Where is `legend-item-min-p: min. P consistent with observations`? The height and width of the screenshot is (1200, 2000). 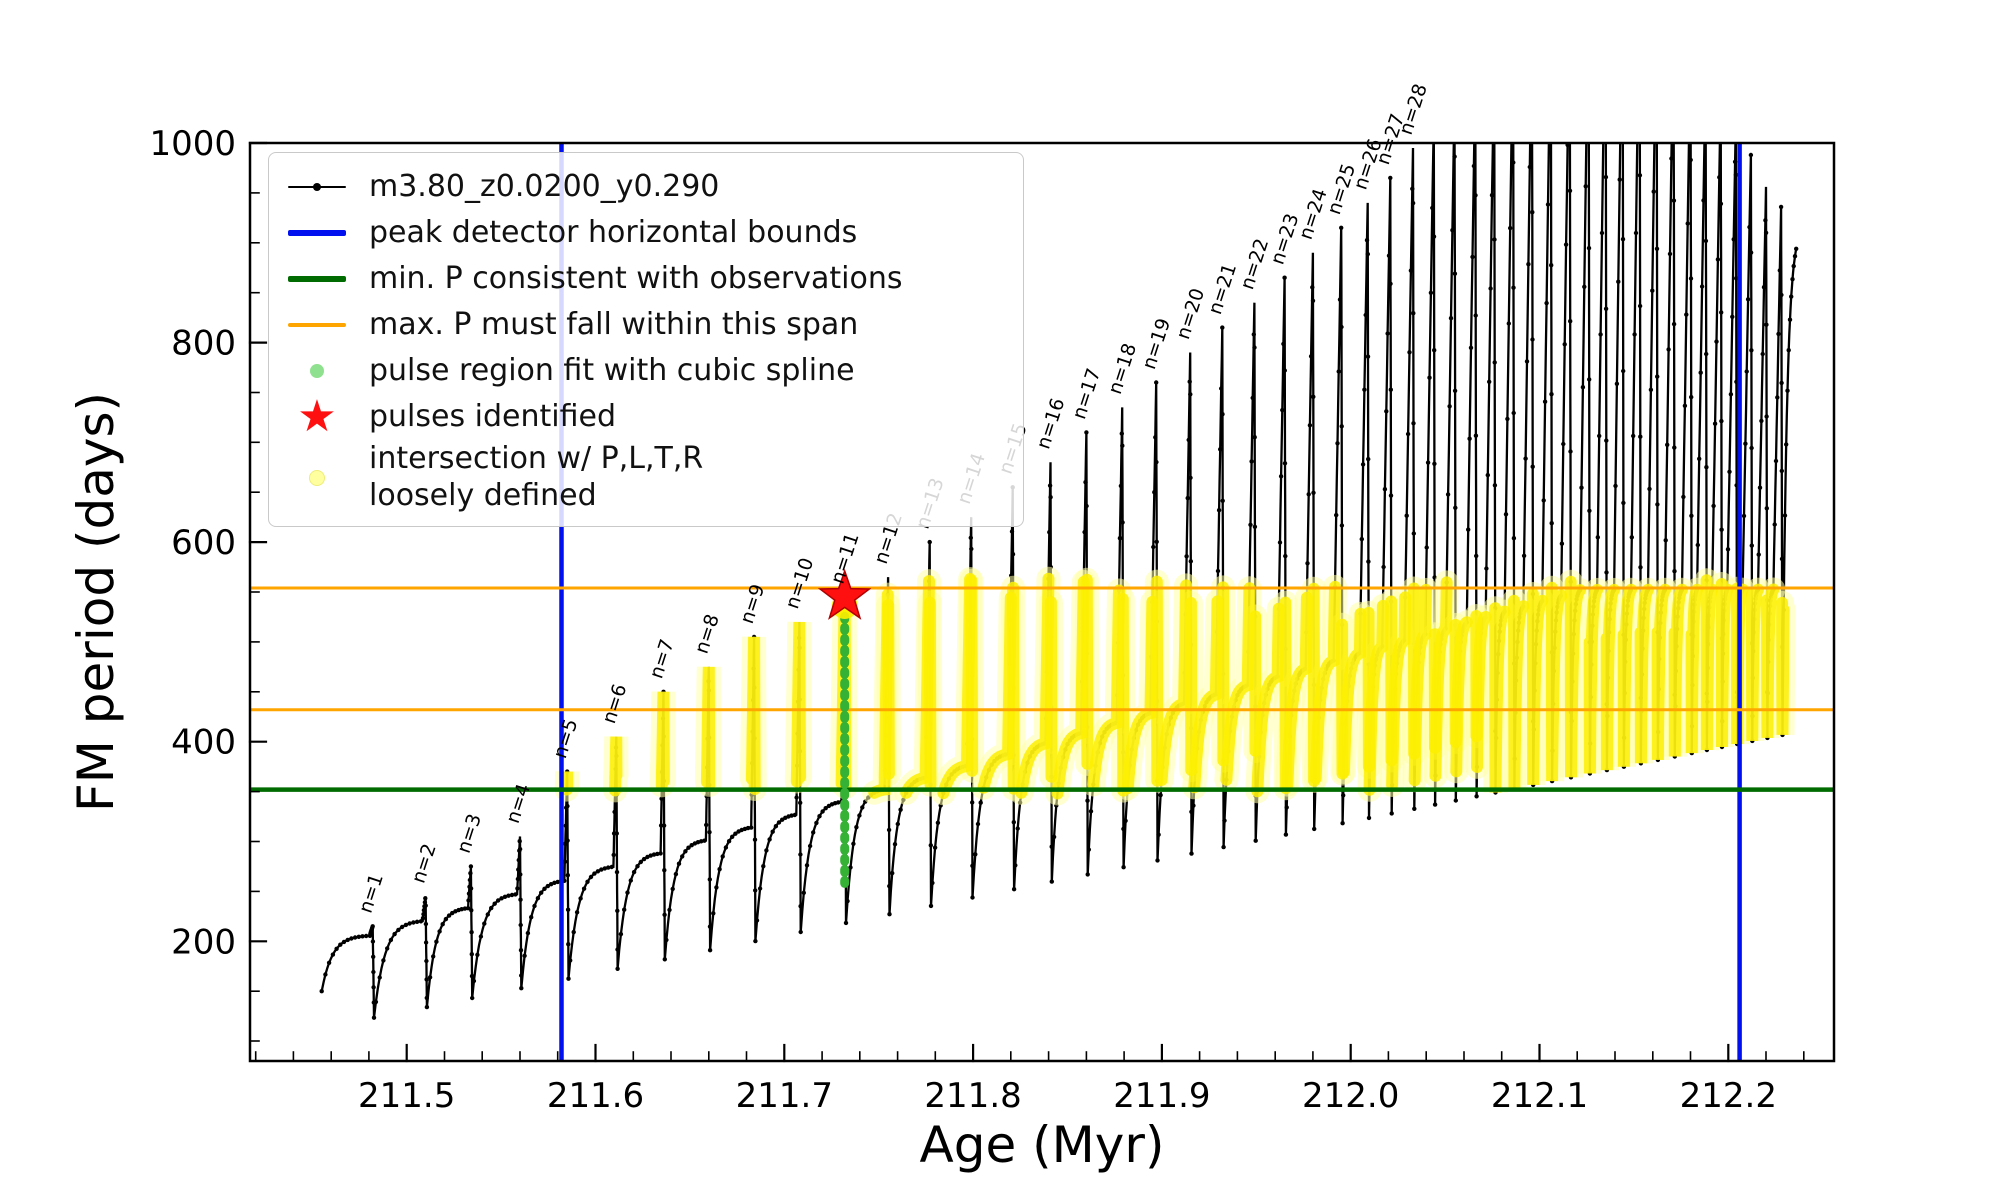
legend-item-min-p: min. P consistent with observations is located at coordinates (641, 279).